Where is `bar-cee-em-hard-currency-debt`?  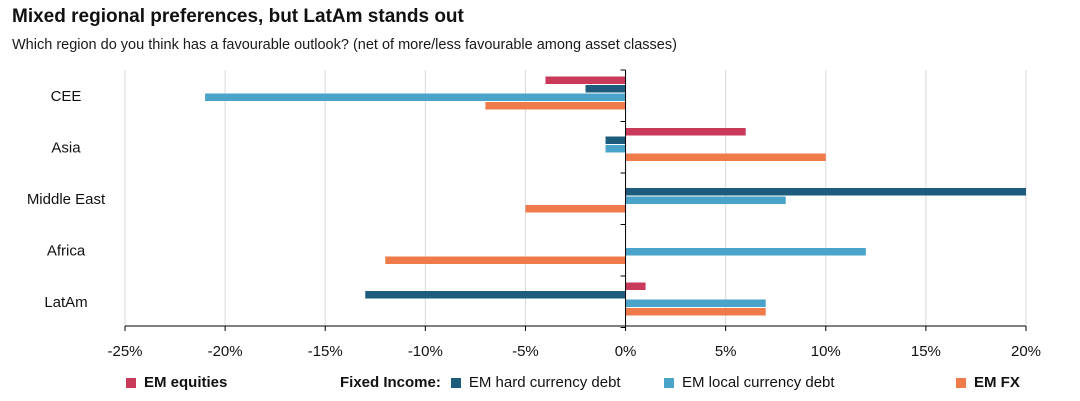
bar-cee-em-hard-currency-debt is located at coordinates (605, 89).